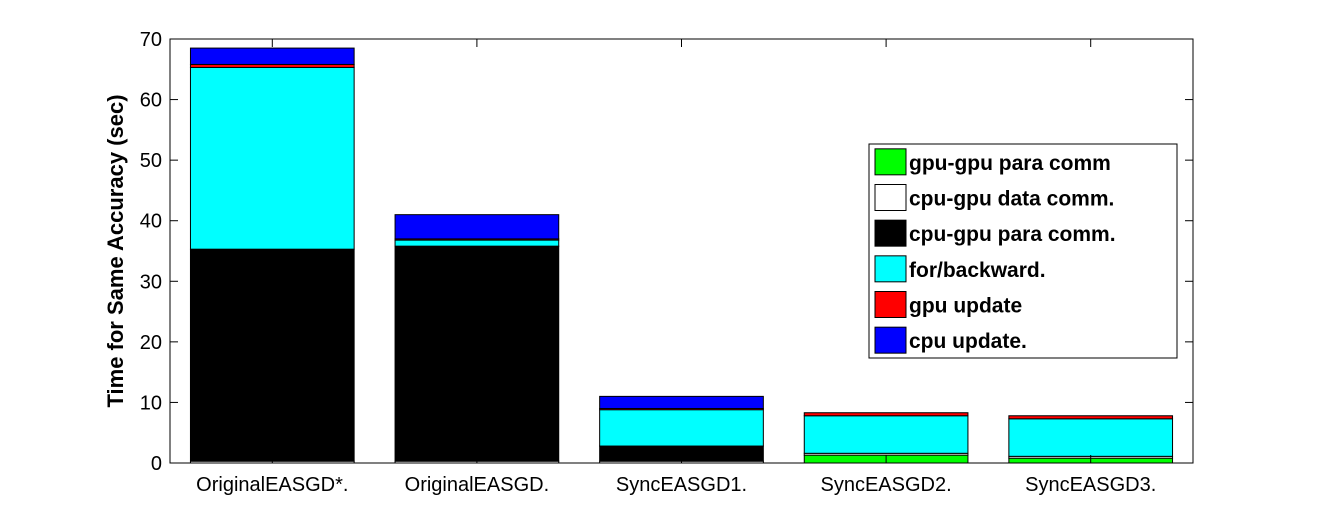  I want to click on x-tick-label: SyncEASGD1., so click(681, 485).